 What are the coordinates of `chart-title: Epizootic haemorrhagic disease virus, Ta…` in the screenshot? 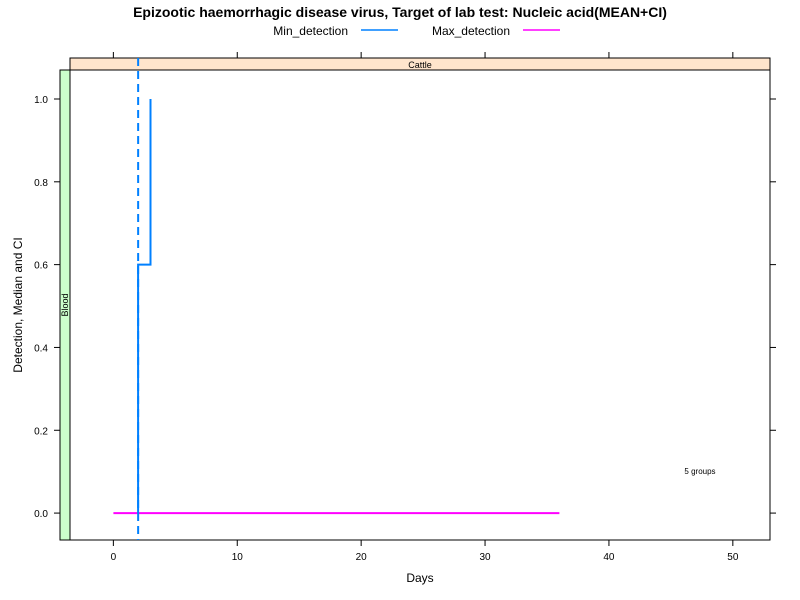 It's located at (400, 12).